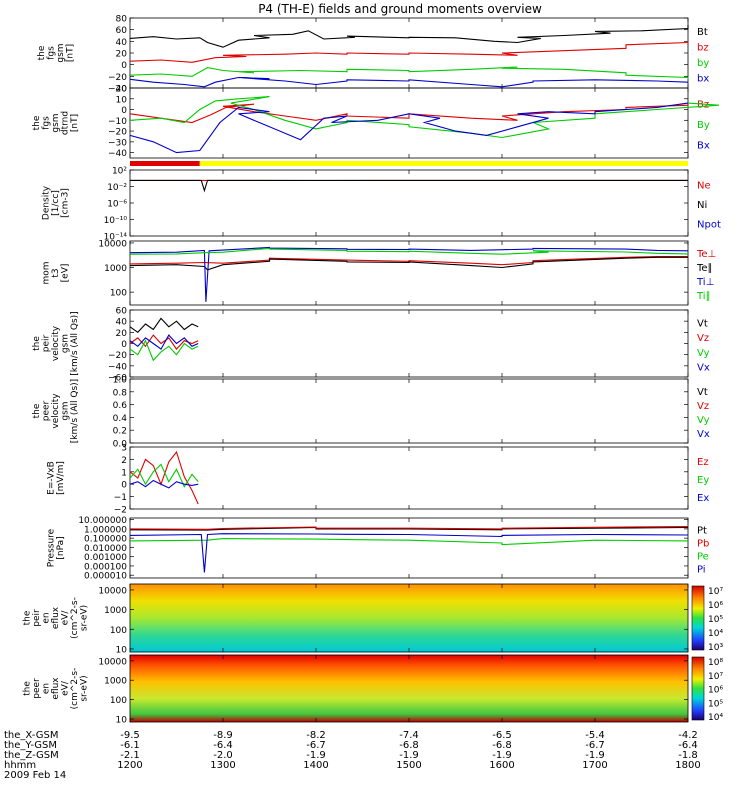 The image size is (750, 800). What do you see at coordinates (66, 273) in the screenshot?
I see `panel-ylabel: [eV]` at bounding box center [66, 273].